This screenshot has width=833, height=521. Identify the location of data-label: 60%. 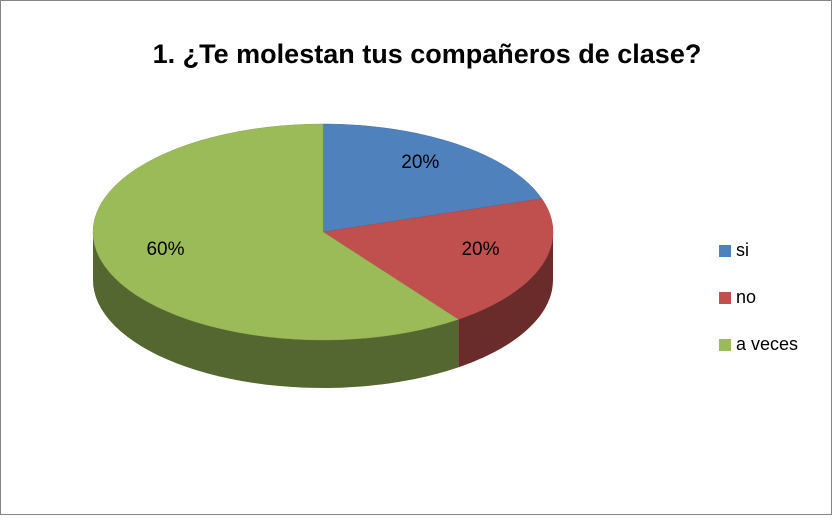
(165, 249).